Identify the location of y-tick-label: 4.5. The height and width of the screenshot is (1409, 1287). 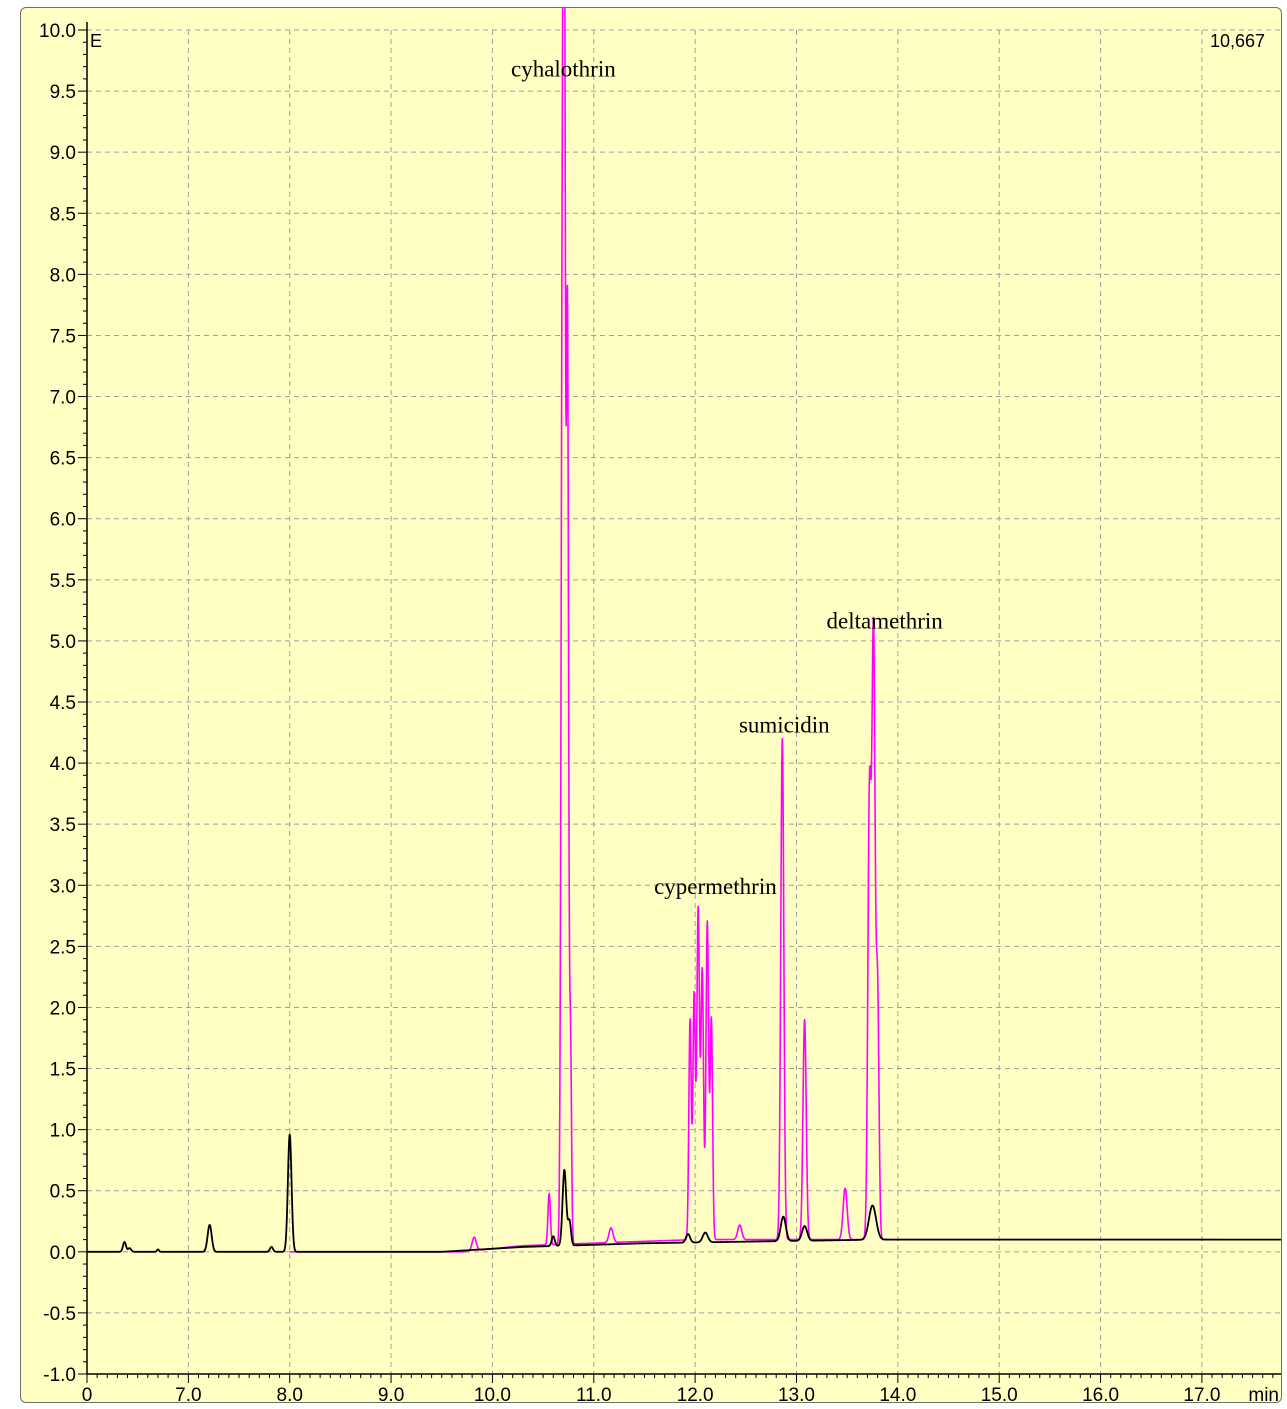
(63, 703).